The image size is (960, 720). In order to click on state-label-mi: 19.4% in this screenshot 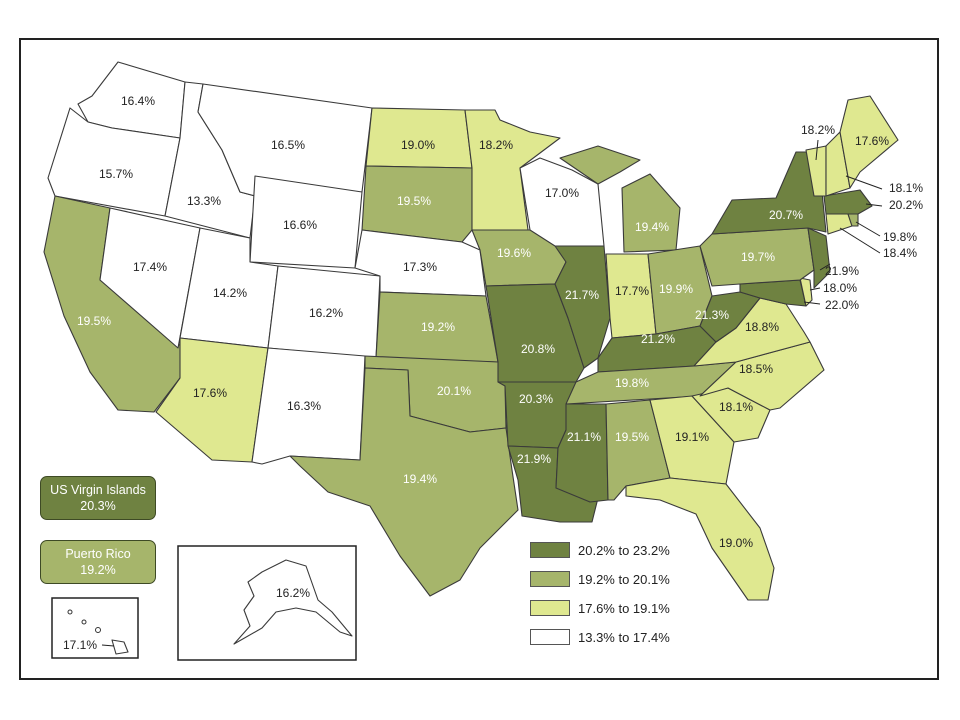, I will do `click(652, 227)`.